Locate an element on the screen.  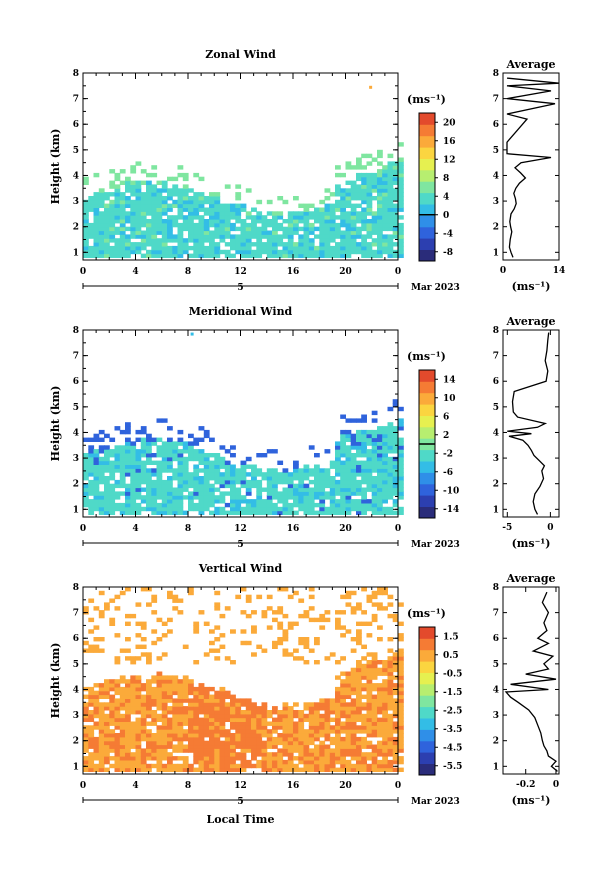
colorbar-tick-label: -2.5 is located at coordinates (452, 711).